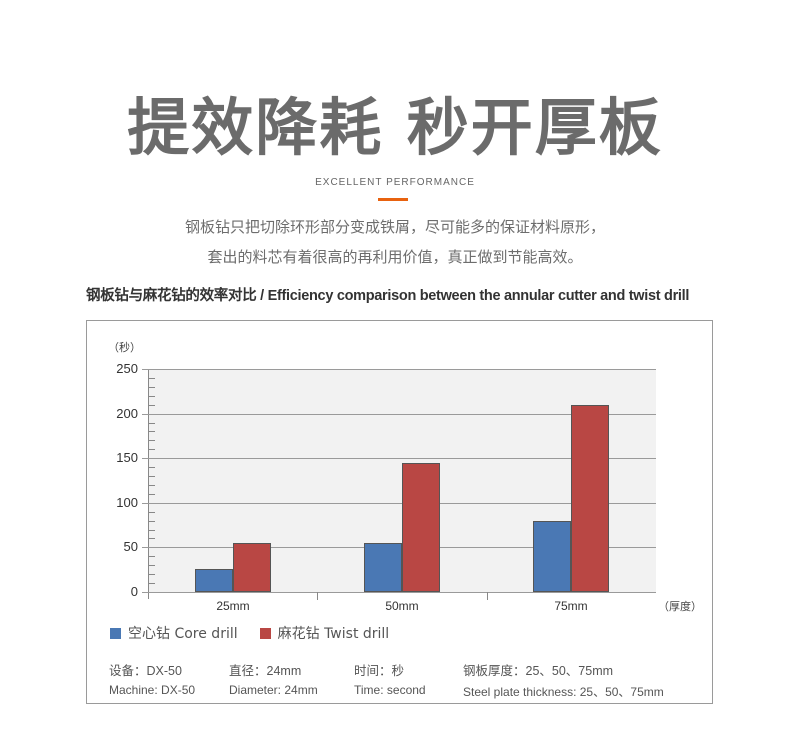 Image resolution: width=790 pixels, height=742 pixels. I want to click on spec-time-en: Time: second, so click(390, 690).